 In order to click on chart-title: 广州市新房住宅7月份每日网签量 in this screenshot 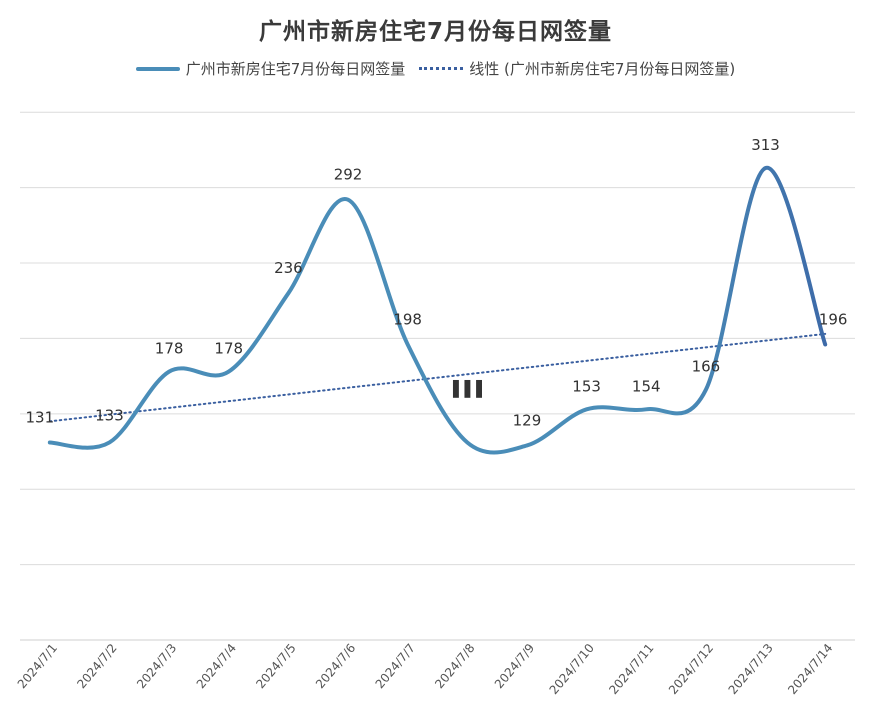, I will do `click(435, 32)`.